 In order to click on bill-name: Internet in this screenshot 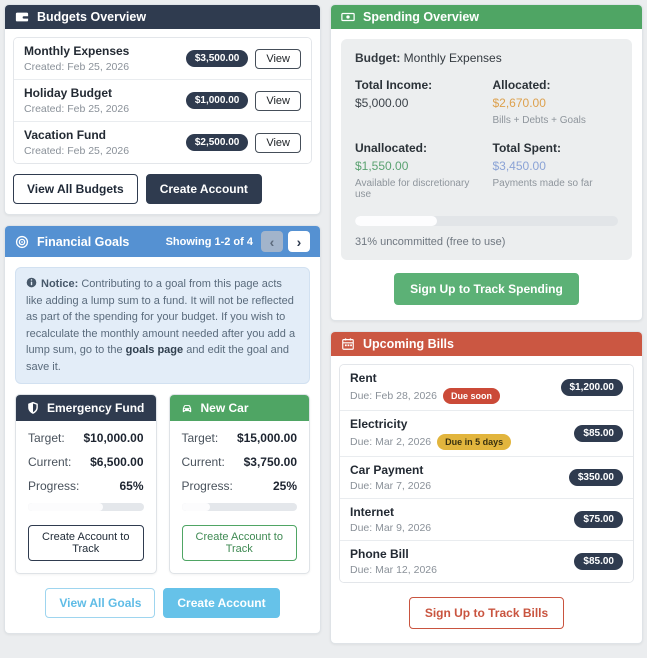, I will do `click(372, 512)`.